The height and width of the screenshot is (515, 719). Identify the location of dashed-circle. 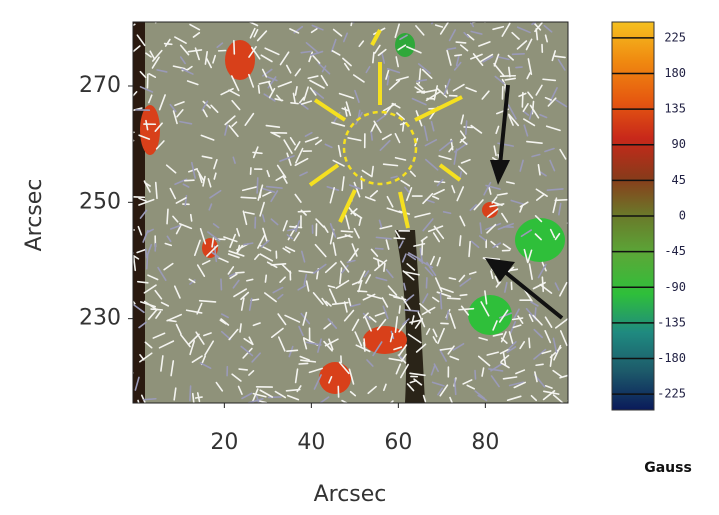
(380, 148).